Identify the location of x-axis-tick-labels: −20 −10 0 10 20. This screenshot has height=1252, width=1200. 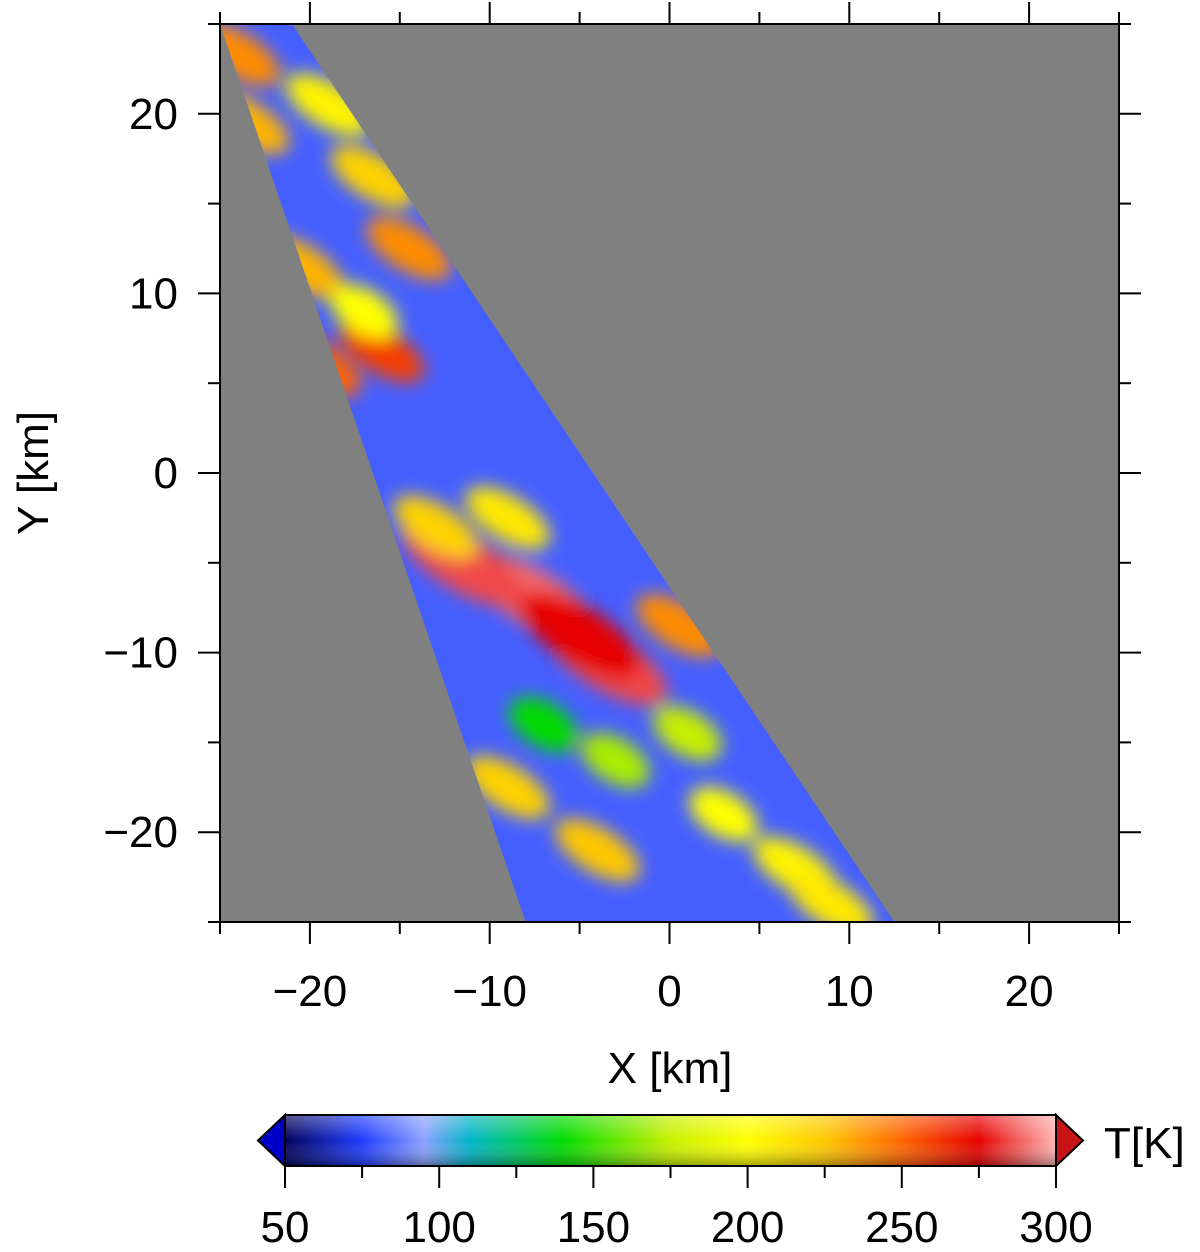
(663, 991).